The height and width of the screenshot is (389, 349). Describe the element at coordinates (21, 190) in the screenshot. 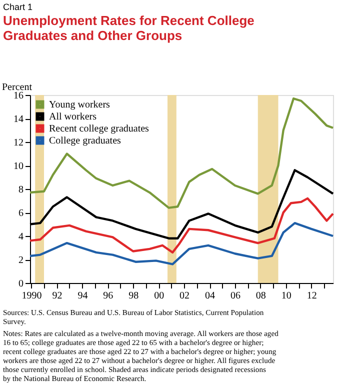

I see `y-tick-label: 8` at that location.